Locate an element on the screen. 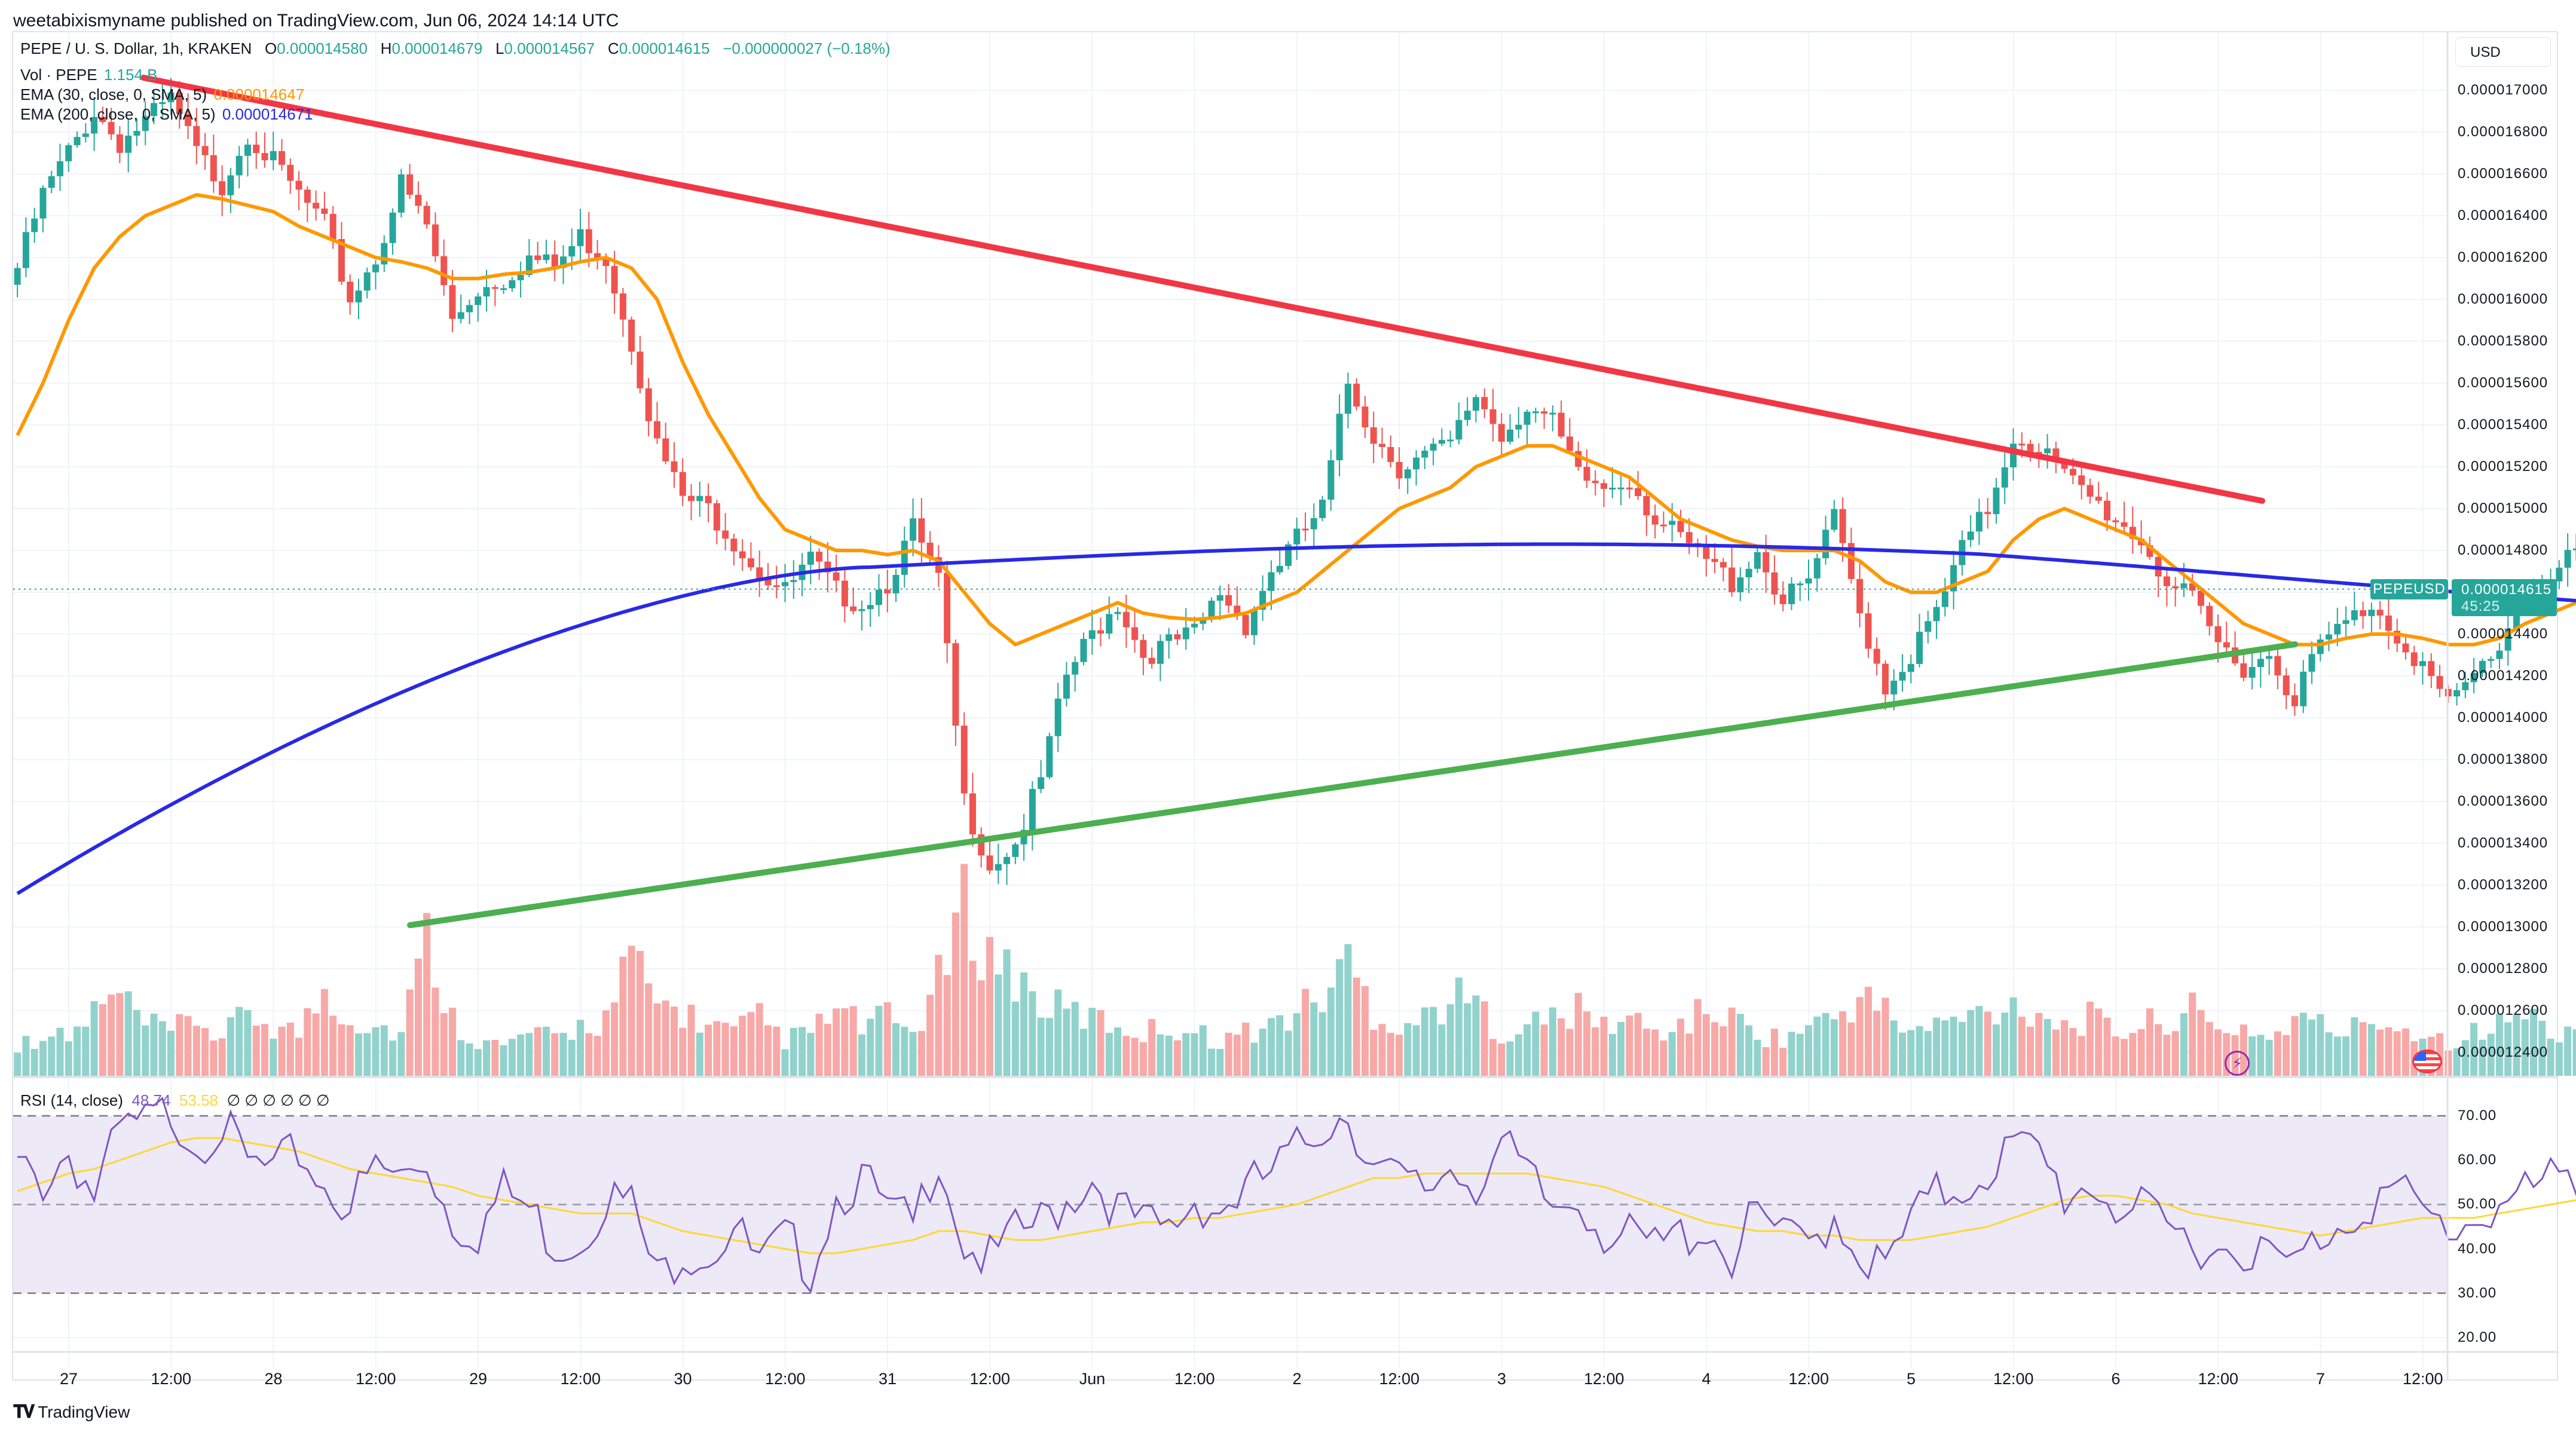 This screenshot has height=1432, width=2576. tradingview-logo: 𝐓𝐕 TradingView is located at coordinates (71, 1412).